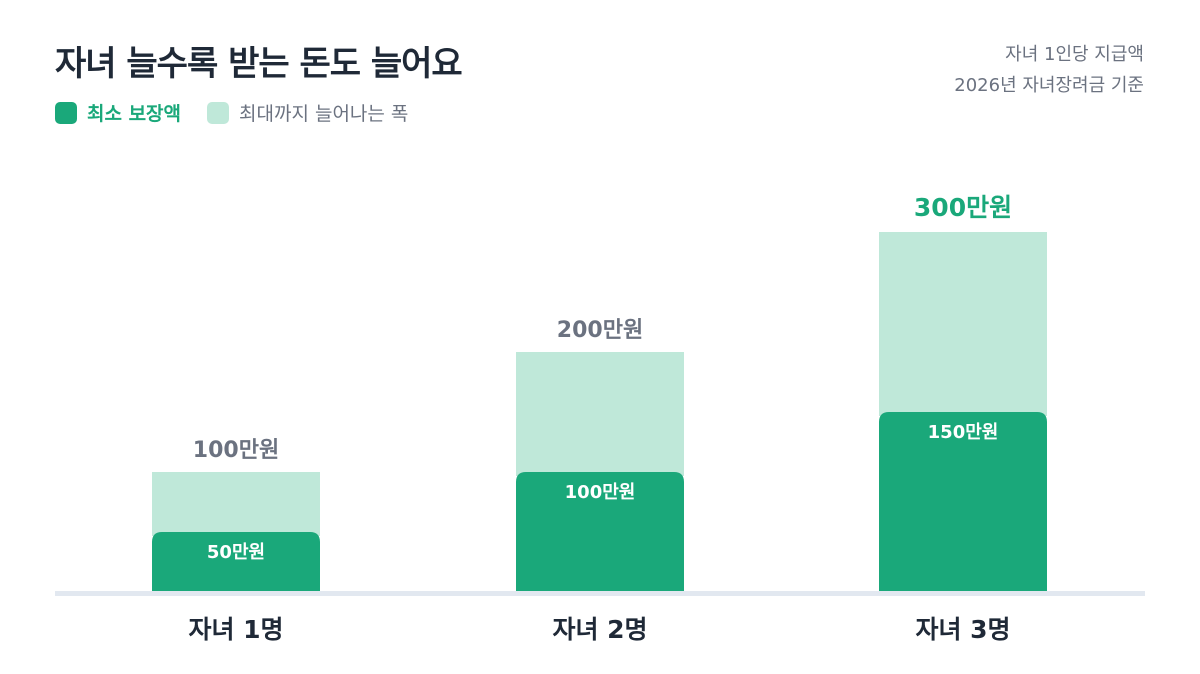 The width and height of the screenshot is (1200, 674). I want to click on legend-label-min: 최소 보장액, so click(134, 114).